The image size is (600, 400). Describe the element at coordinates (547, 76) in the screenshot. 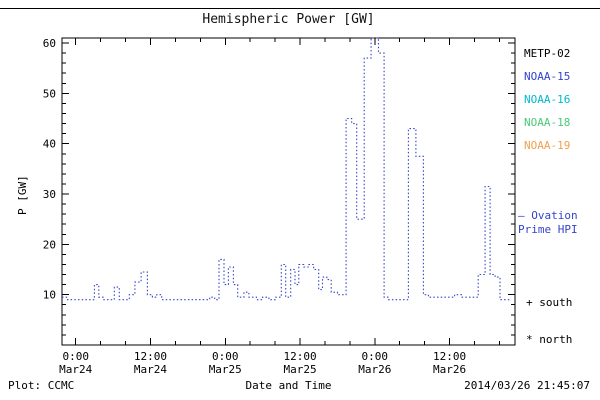

I see `legend-item-noaa15: NOAA-15` at that location.